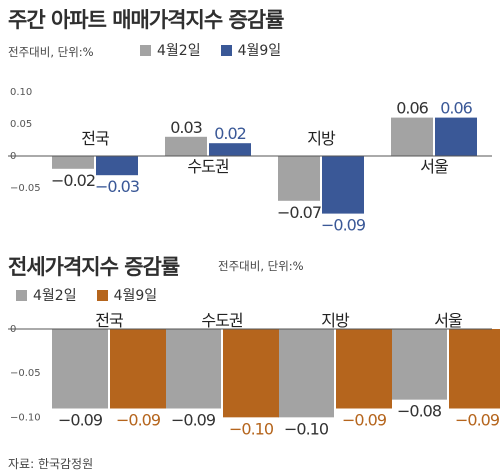 The height and width of the screenshot is (476, 500). Describe the element at coordinates (321, 138) in the screenshot. I see `chart1-category-label-2: 지방` at that location.